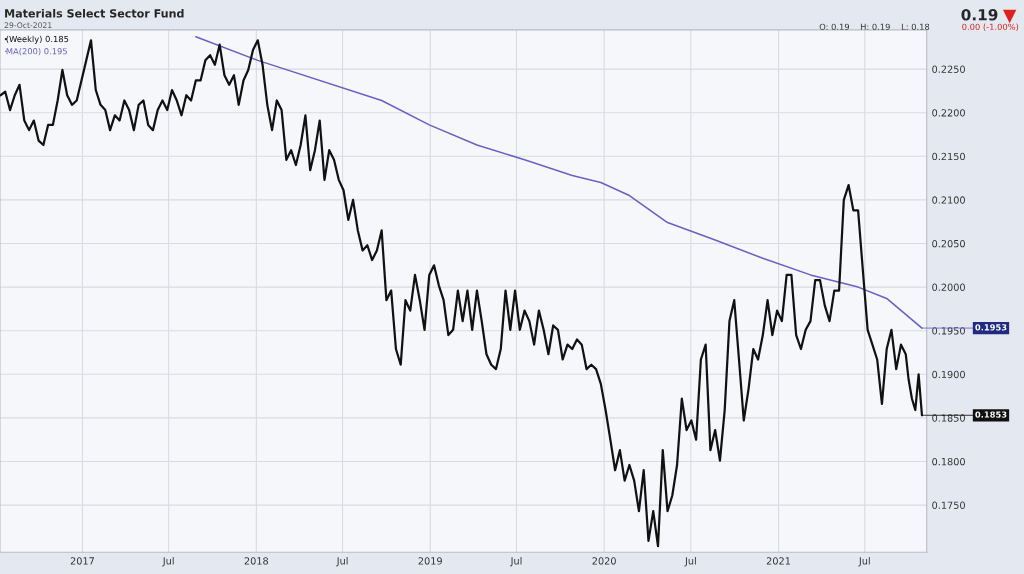  I want to click on annotation: H: 0.19, so click(875, 26).